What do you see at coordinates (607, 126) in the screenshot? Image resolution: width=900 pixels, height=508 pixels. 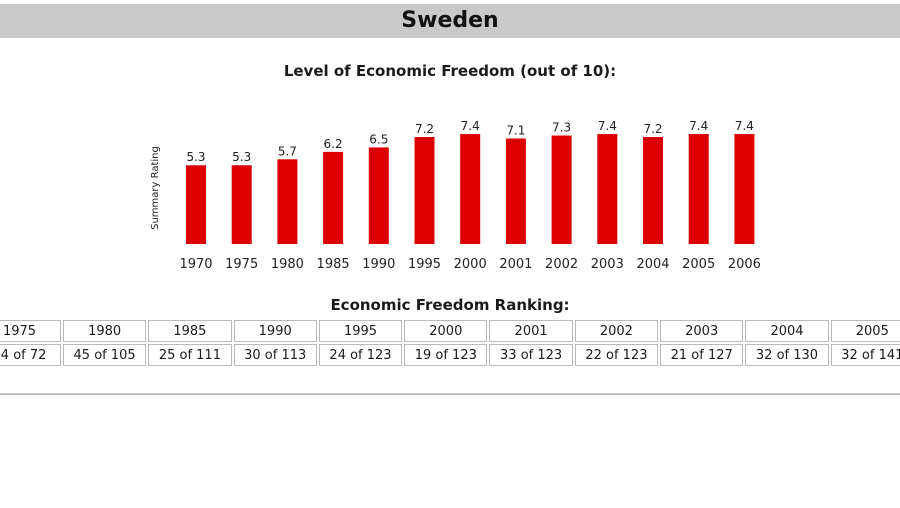 I see `value-label-2003: 7.4` at bounding box center [607, 126].